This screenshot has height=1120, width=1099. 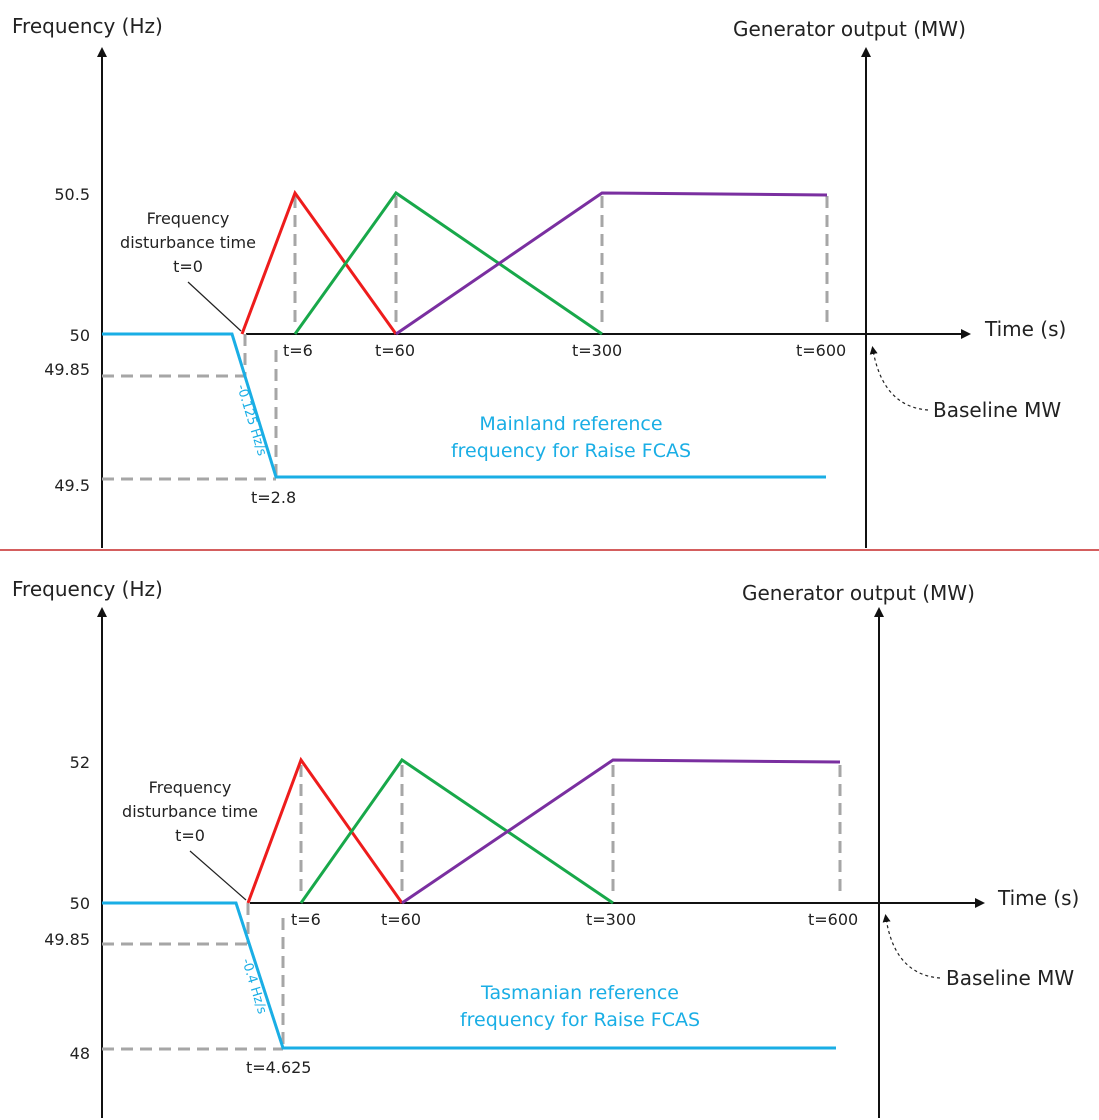 I want to click on drop-time-label: t=2.8, so click(x=273, y=497).